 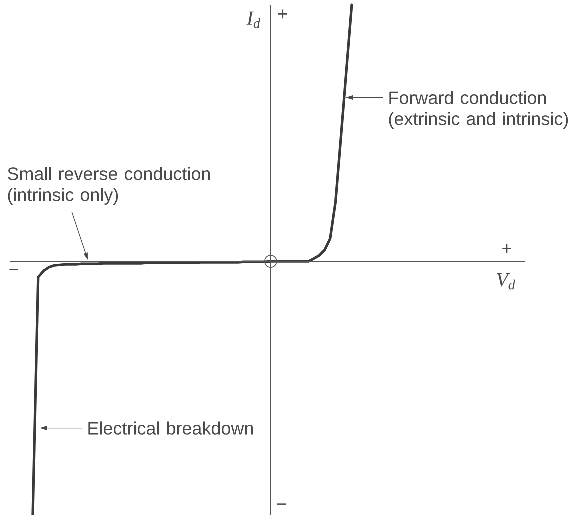 I want to click on text: V$_{d}$, so click(x=506, y=281).